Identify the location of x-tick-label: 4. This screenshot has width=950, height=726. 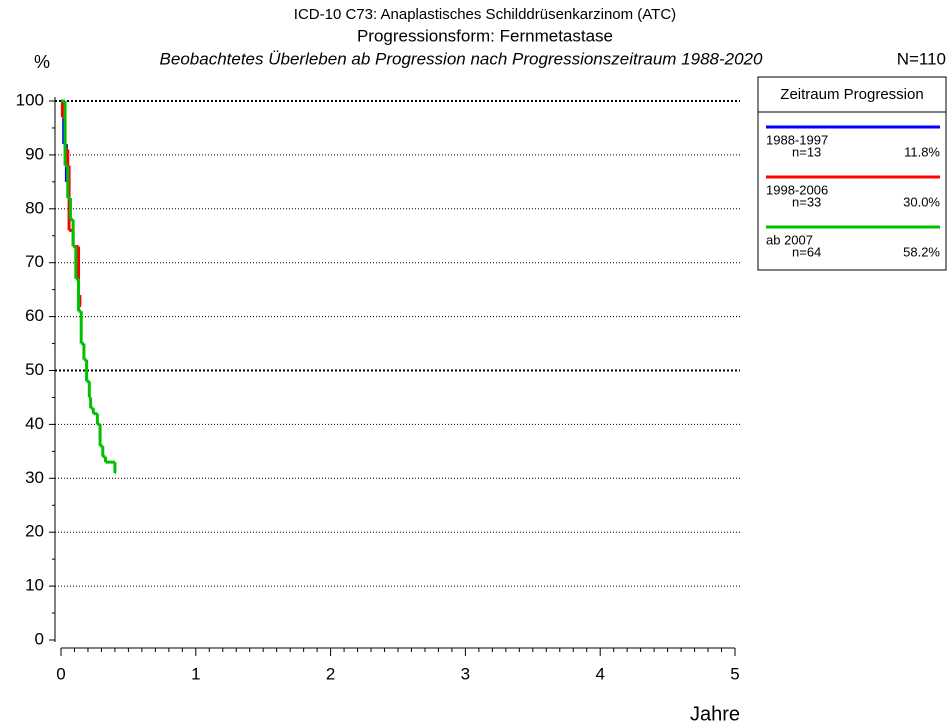
(599, 673).